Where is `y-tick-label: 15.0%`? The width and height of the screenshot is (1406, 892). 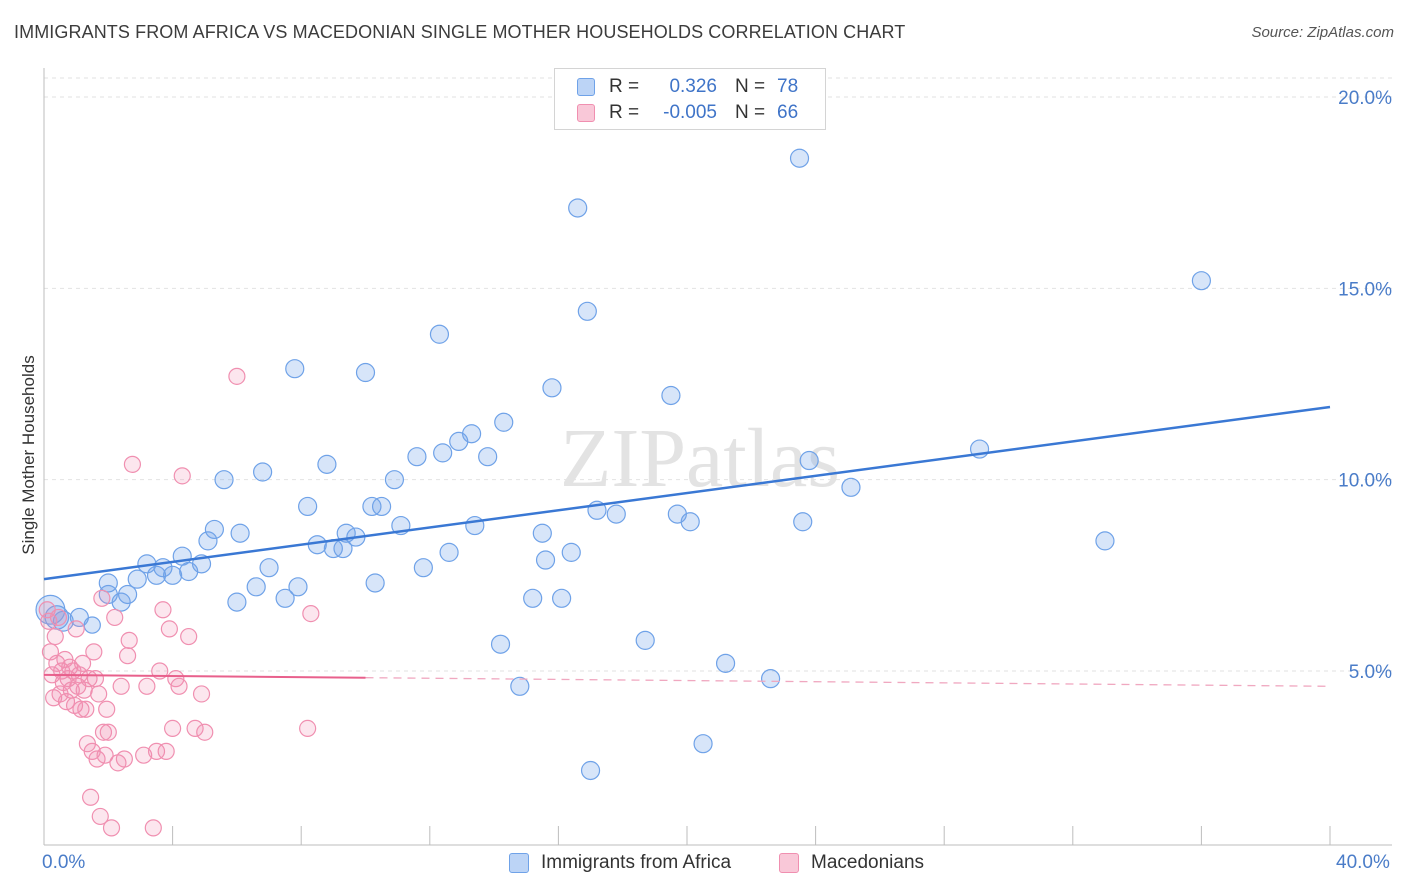
y-tick-label: 15.0% is located at coordinates (1365, 289).